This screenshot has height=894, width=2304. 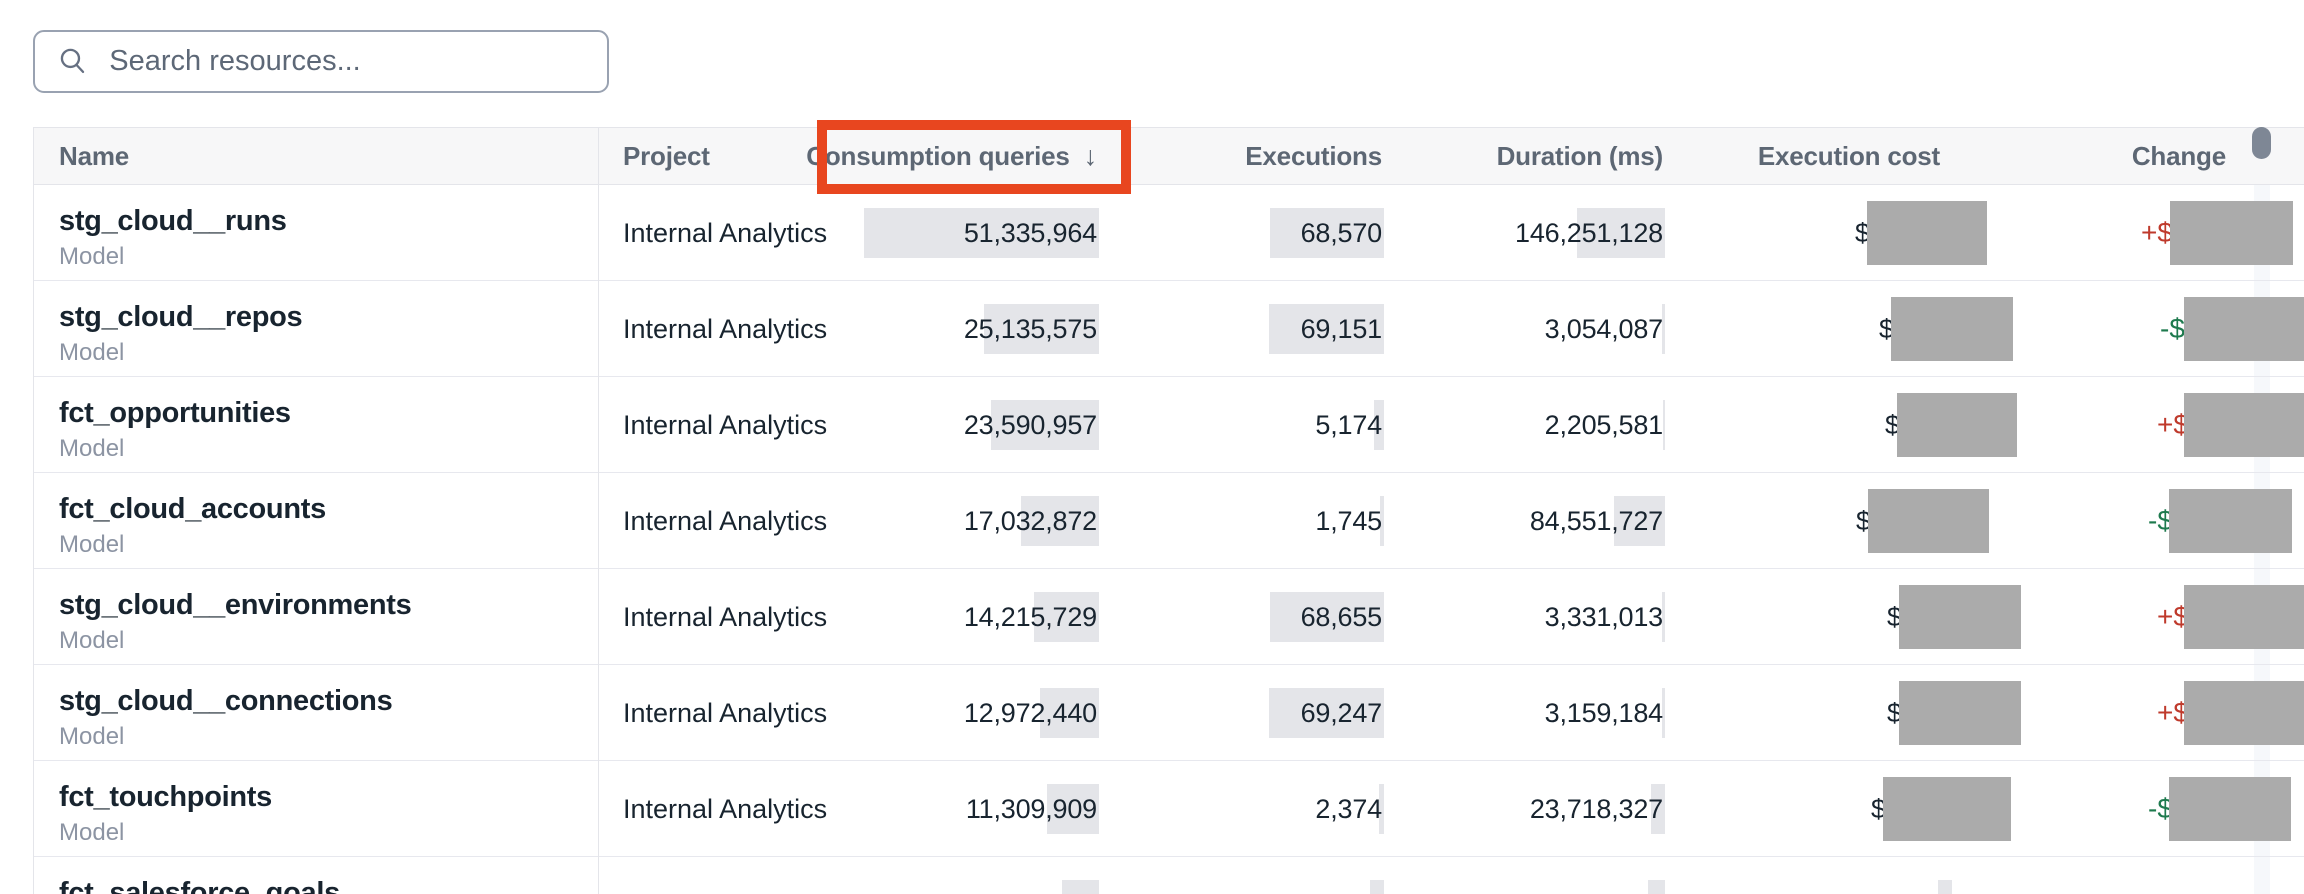 I want to click on duration-value: 146,251,128, so click(x=1589, y=232).